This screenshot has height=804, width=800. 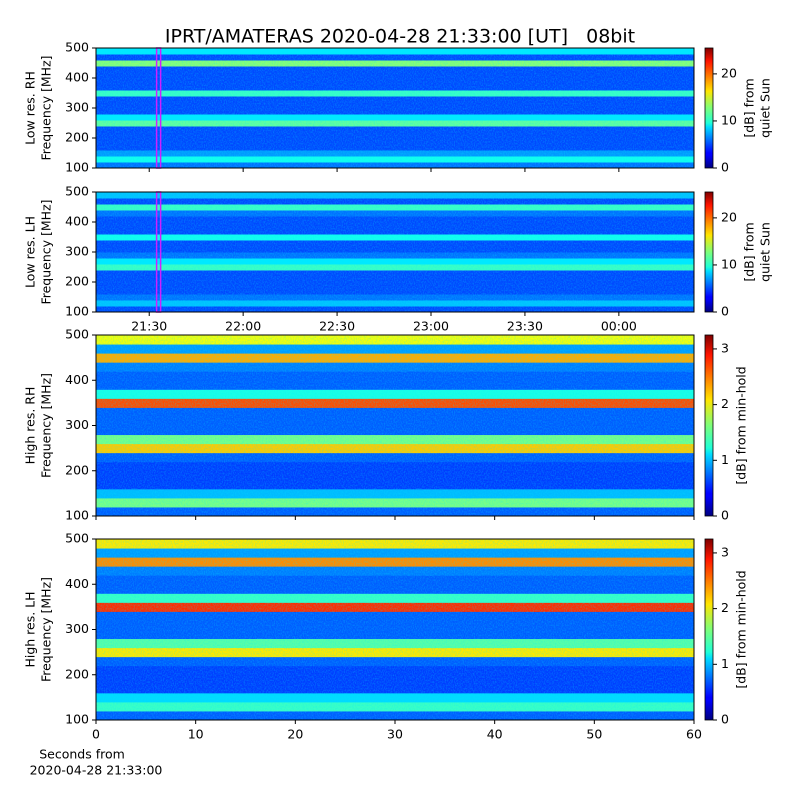 What do you see at coordinates (30, 252) in the screenshot?
I see `y-axis-label: Low res. LH` at bounding box center [30, 252].